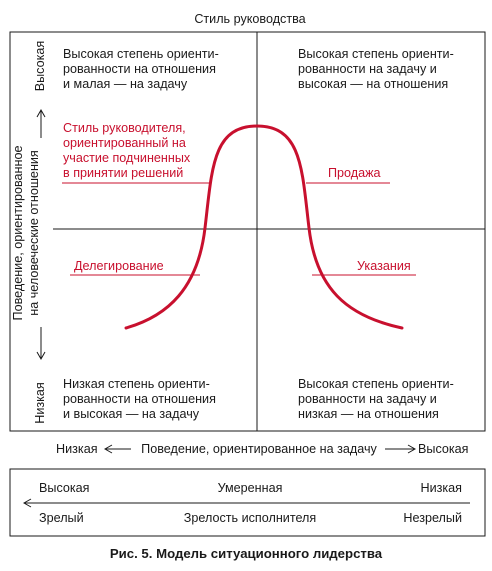 The width and height of the screenshot is (492, 571). I want to click on quadrant-line: низкая — на отношения, so click(368, 414).